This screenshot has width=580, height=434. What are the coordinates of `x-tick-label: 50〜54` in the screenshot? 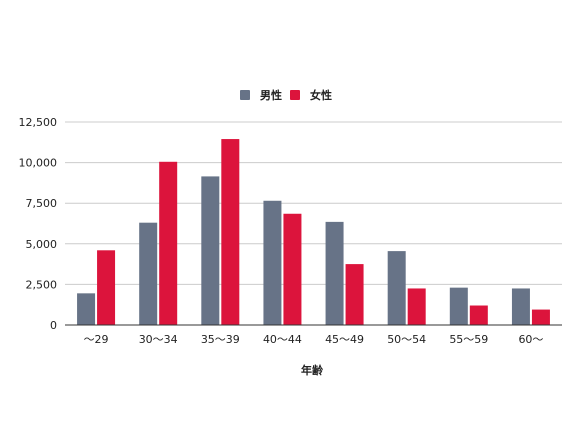 It's located at (406, 339).